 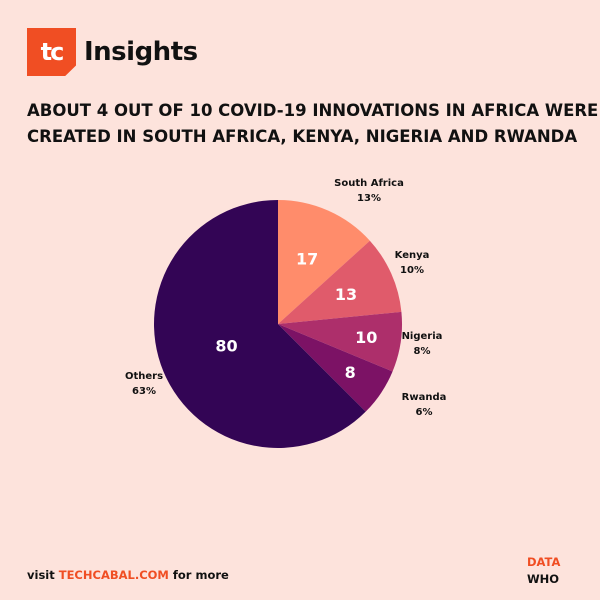 What do you see at coordinates (543, 579) in the screenshot?
I see `source-value: WHO` at bounding box center [543, 579].